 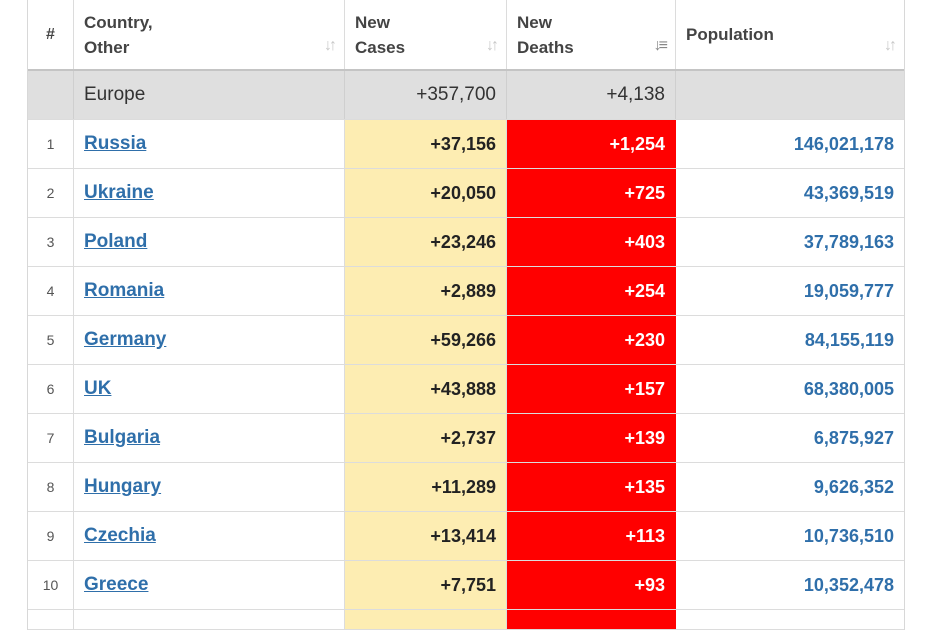 What do you see at coordinates (426, 34) in the screenshot?
I see `header-new-cases: New Cases ↓↑` at bounding box center [426, 34].